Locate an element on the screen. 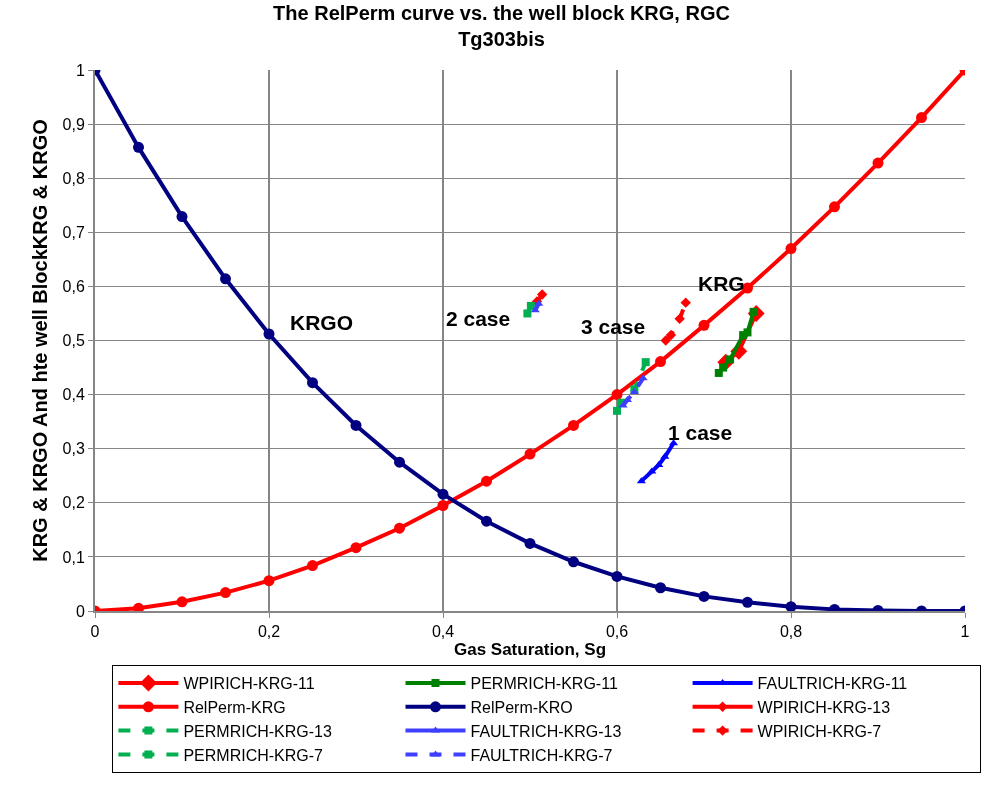 The width and height of the screenshot is (1003, 785). legend-label: RelPerm-KRG is located at coordinates (234, 708).